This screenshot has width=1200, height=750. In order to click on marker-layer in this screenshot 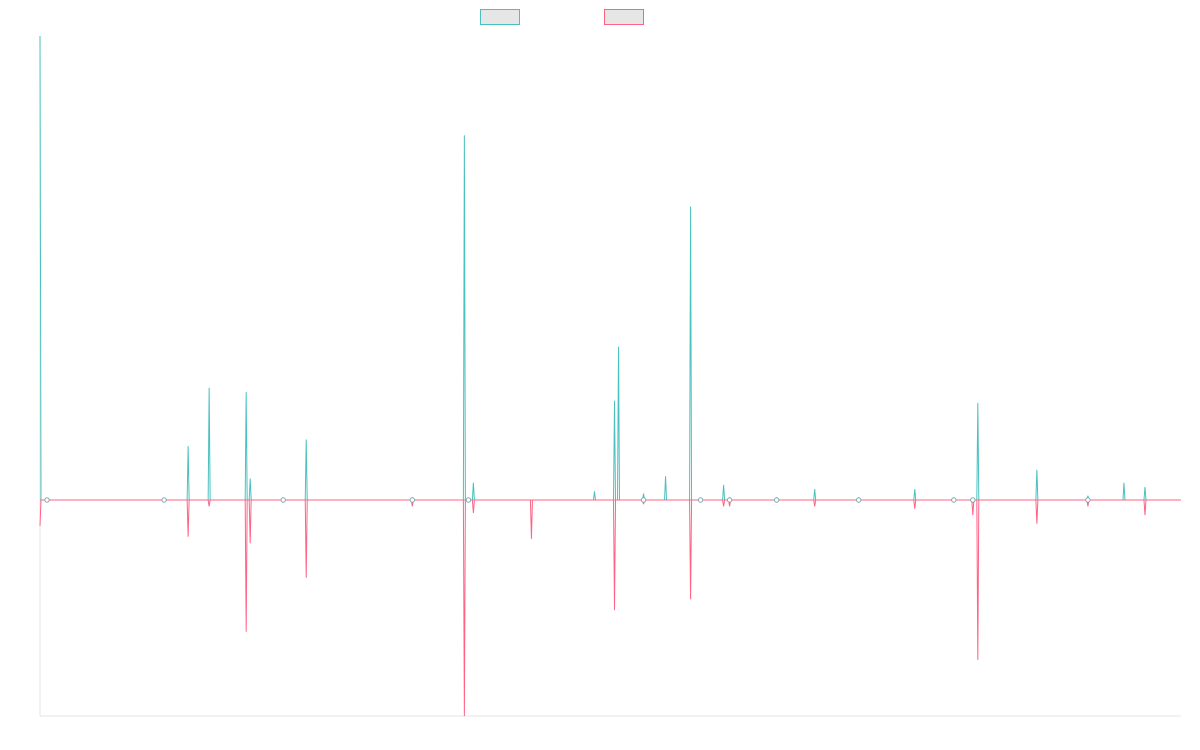, I will do `click(567, 500)`.